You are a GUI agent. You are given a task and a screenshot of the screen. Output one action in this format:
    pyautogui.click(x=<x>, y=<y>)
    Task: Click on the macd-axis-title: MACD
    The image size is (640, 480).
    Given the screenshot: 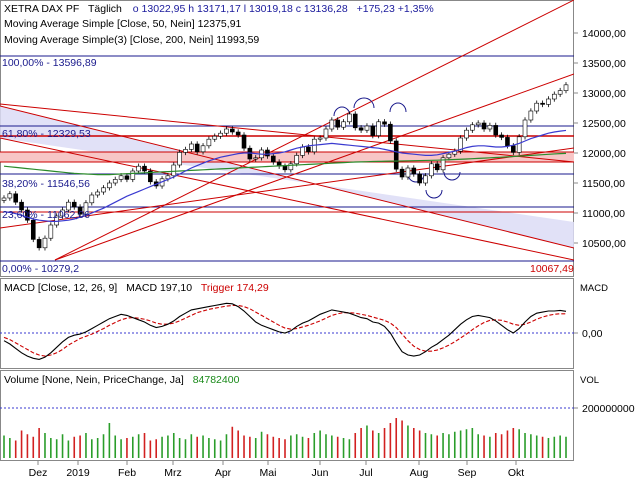 What is the action you would take?
    pyautogui.click(x=594, y=288)
    